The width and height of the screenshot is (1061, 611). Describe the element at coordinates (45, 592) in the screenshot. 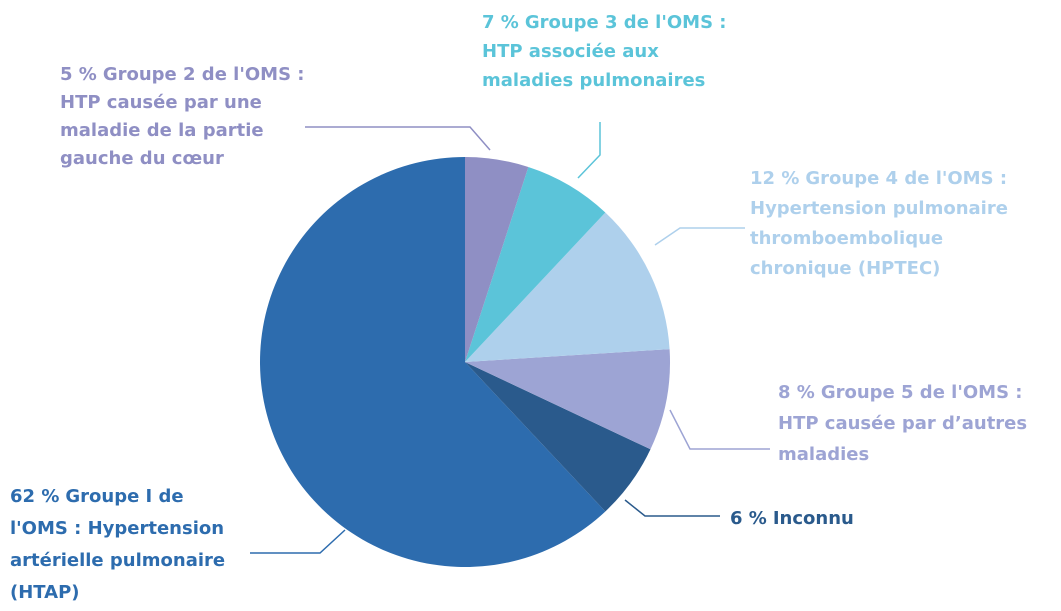

I see `category-label: (HTAP)` at that location.